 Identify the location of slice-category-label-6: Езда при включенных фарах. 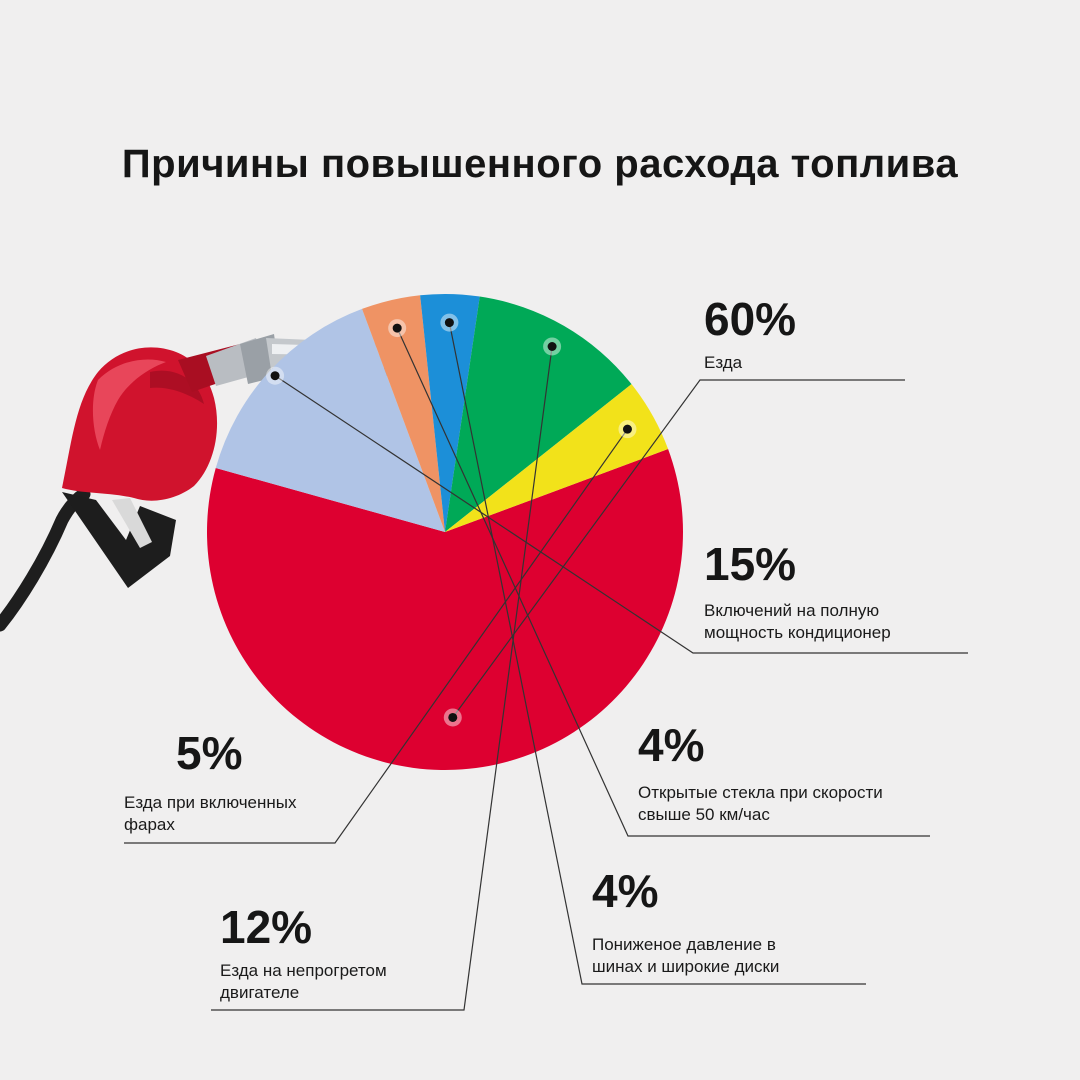
(210, 813).